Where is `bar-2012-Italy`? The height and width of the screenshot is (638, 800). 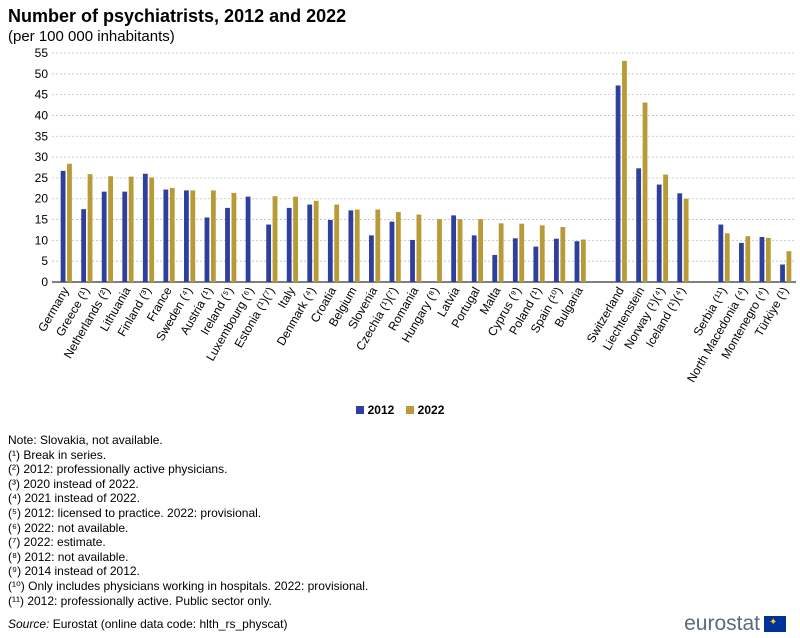 bar-2012-Italy is located at coordinates (289, 244).